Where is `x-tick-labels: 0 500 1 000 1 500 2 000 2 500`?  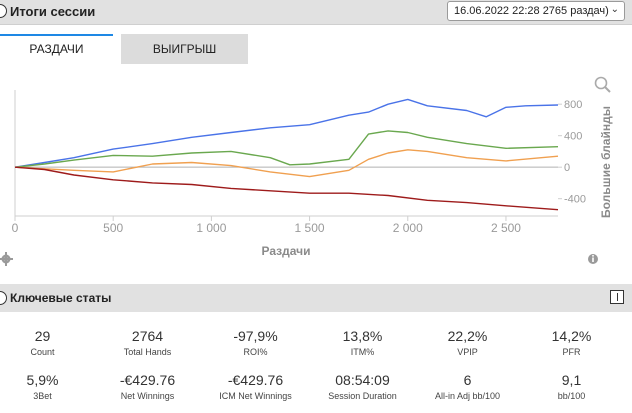
x-tick-labels: 0 500 1 000 1 500 2 000 2 500 is located at coordinates (266, 225).